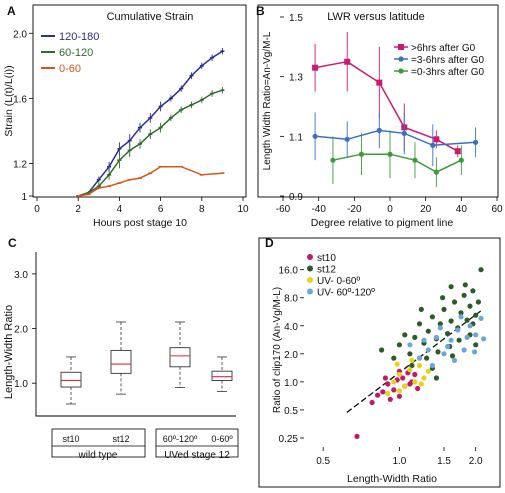 Image resolution: width=505 pixels, height=493 pixels. Describe the element at coordinates (462, 209) in the screenshot. I see `panel-b-xtick-label: 40` at that location.